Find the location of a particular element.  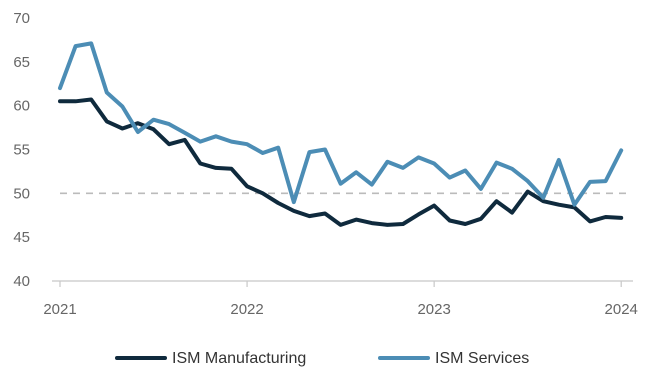

x-tick-label: 2022 is located at coordinates (246, 309).